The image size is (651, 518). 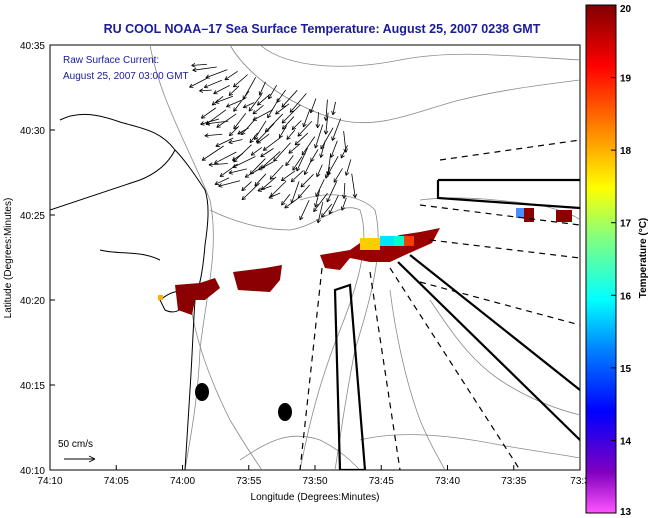 I want to click on sst-pixels, so click(x=365, y=261).